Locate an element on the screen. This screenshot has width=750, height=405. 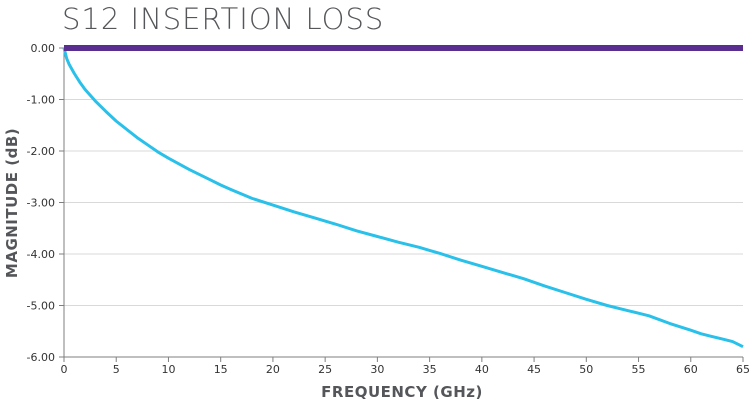
x-tick-label: 20 is located at coordinates (273, 369).